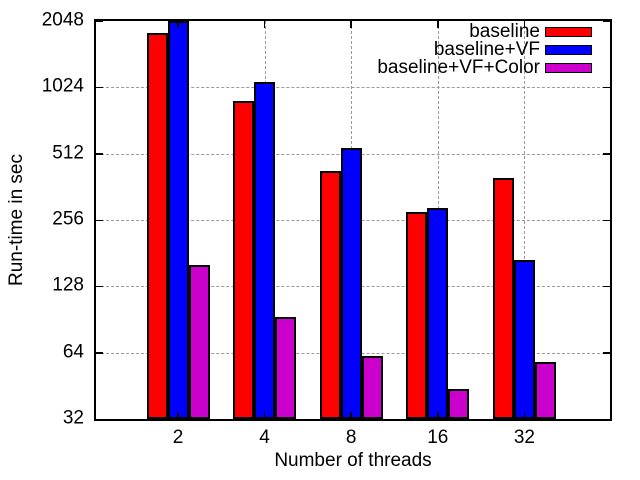  Describe the element at coordinates (68, 285) in the screenshot. I see `y-tick-label-128: 128` at that location.